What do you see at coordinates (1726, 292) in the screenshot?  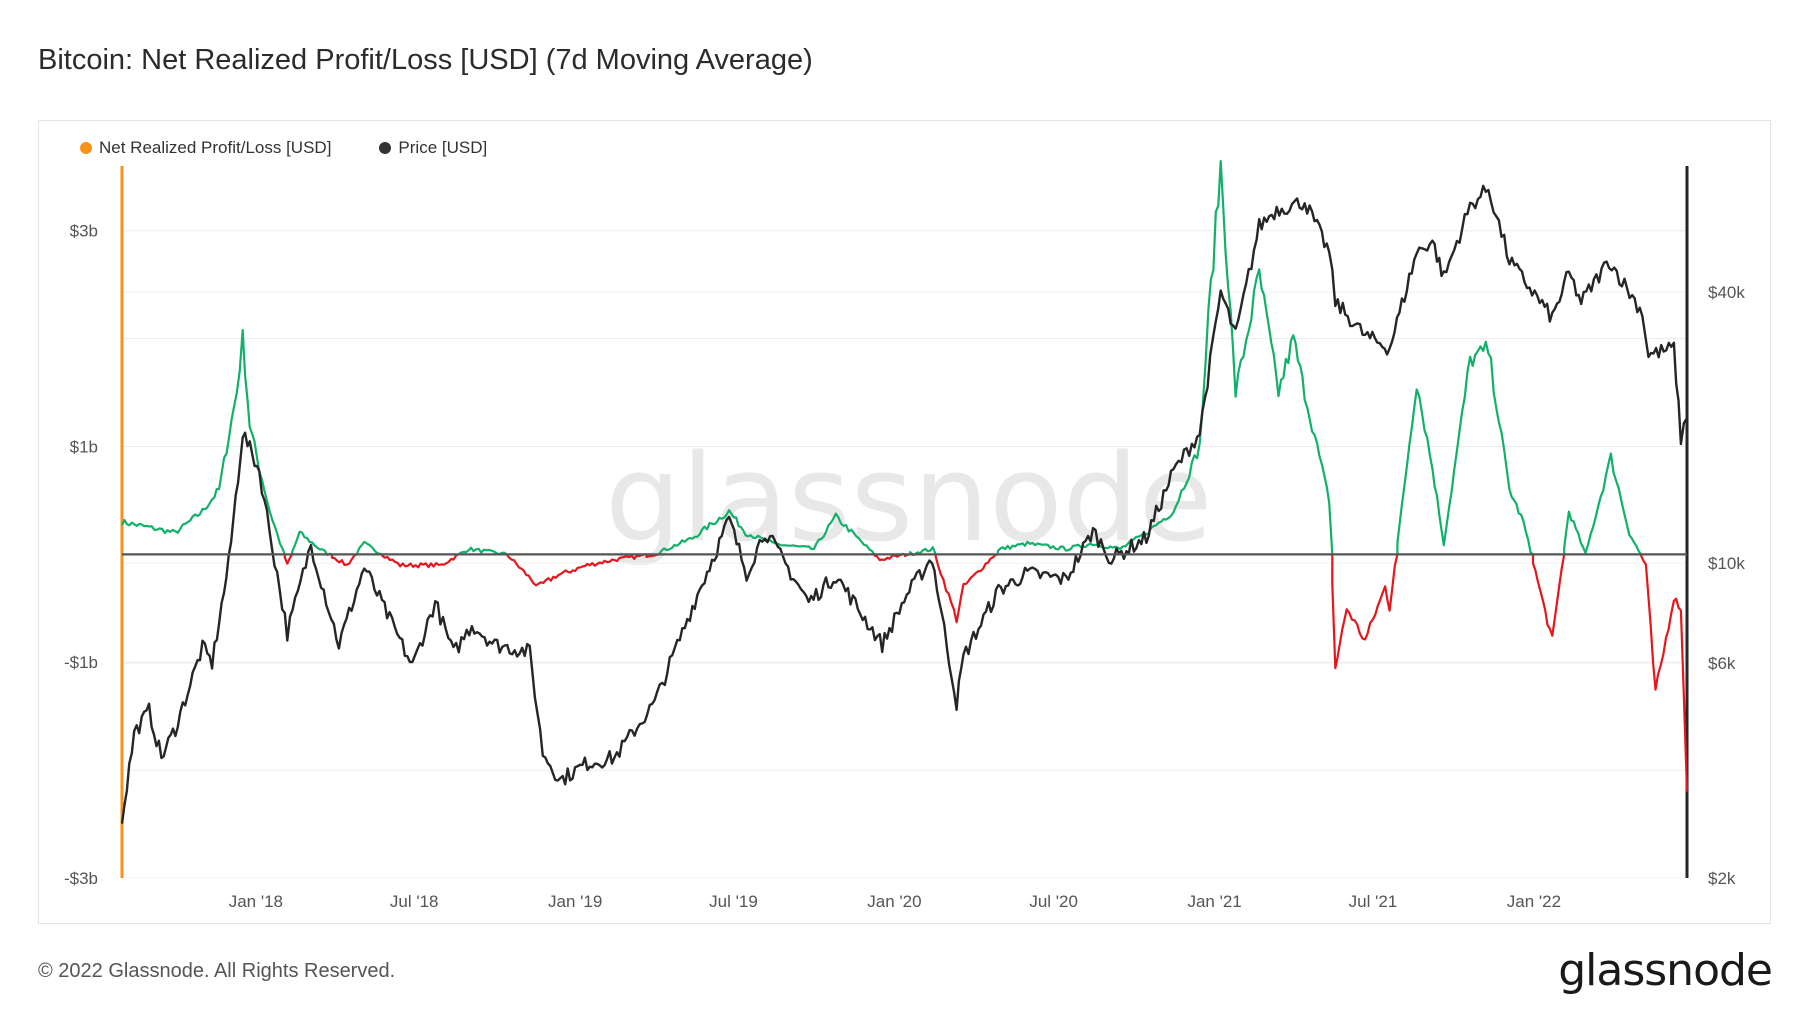 I see `y-right-tick-label: $40k` at bounding box center [1726, 292].